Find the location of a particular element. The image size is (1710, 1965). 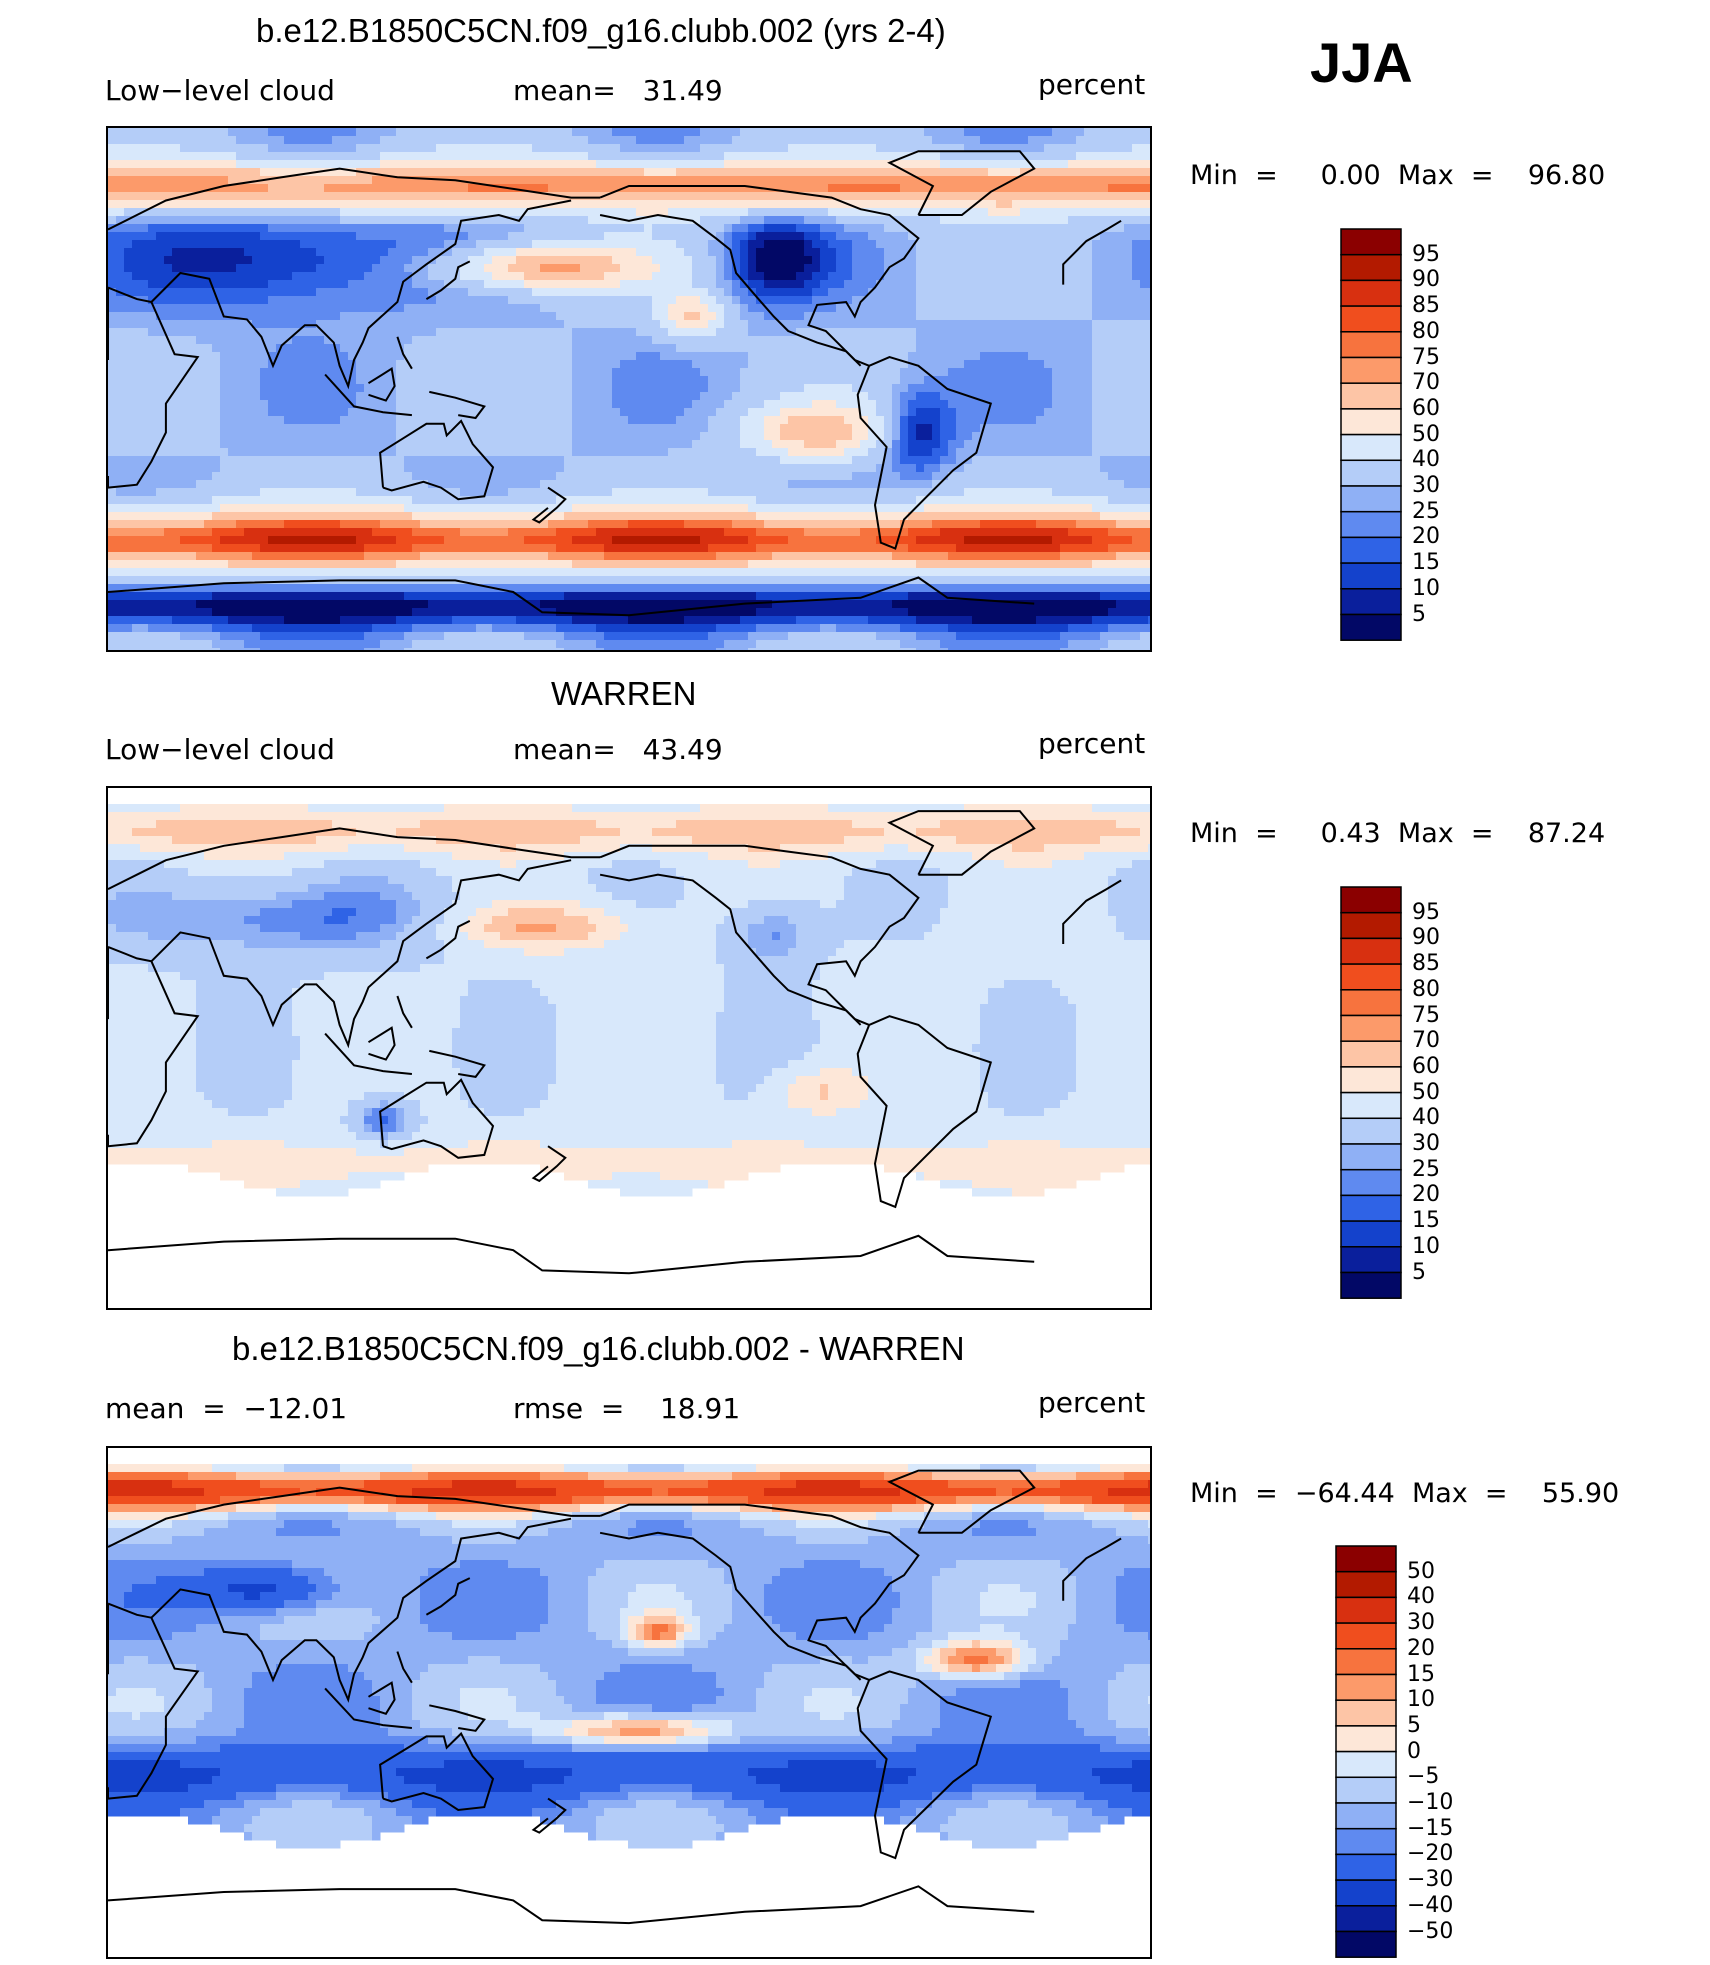

panel2-units-label: percent is located at coordinates (1091, 743).